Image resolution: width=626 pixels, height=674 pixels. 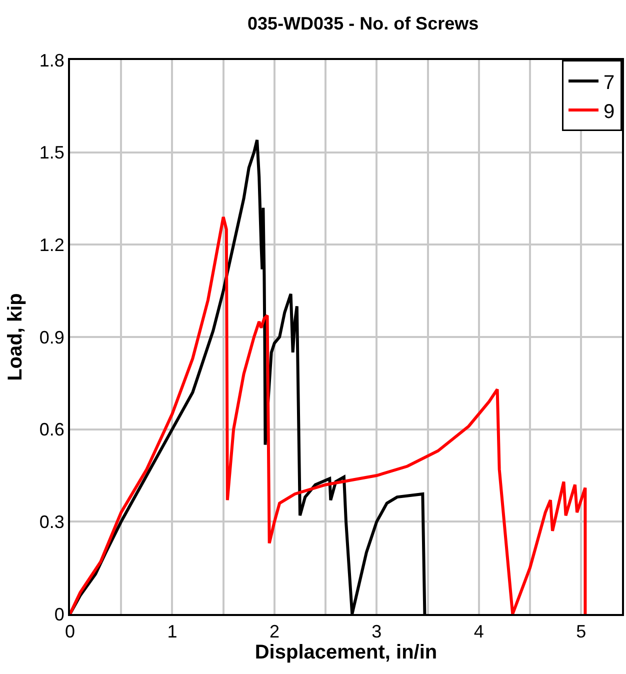 I want to click on y-tick-label: 0, so click(x=59, y=614).